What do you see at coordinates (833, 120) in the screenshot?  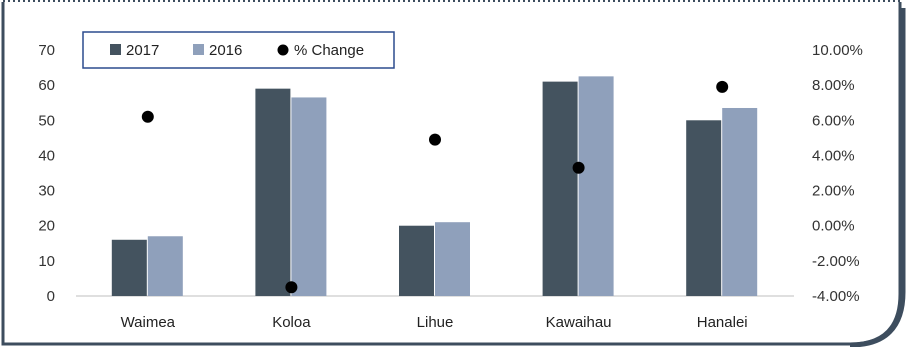 I see `right-tick-label: 6.00%` at bounding box center [833, 120].